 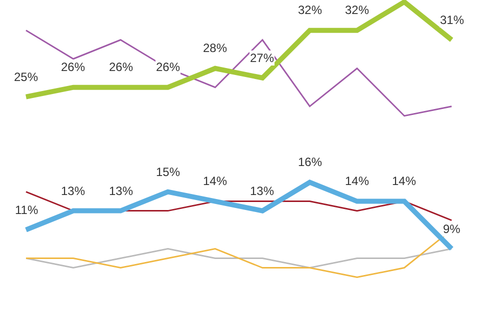 I want to click on data-label: 15%, so click(x=168, y=172).